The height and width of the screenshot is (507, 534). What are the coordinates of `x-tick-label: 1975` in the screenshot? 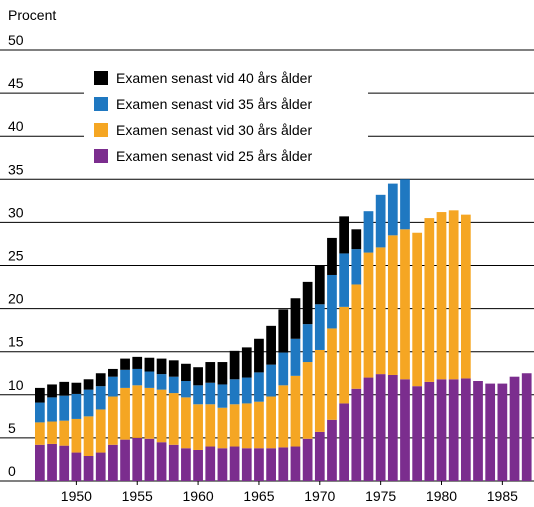 It's located at (380, 496).